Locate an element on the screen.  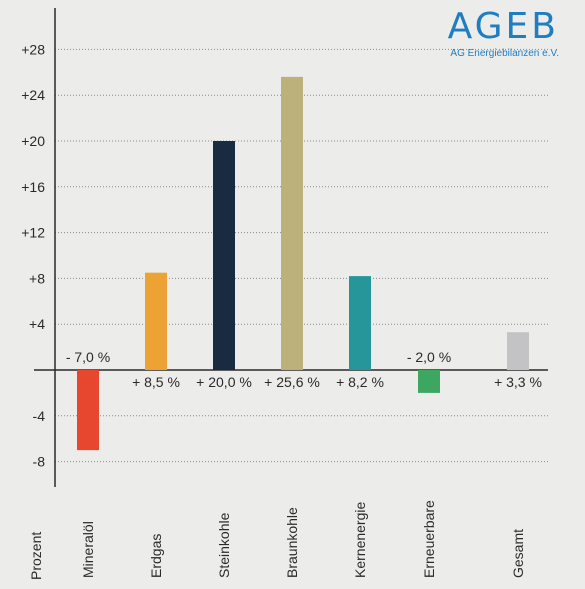
y-tick-label: +4 is located at coordinates (37, 324).